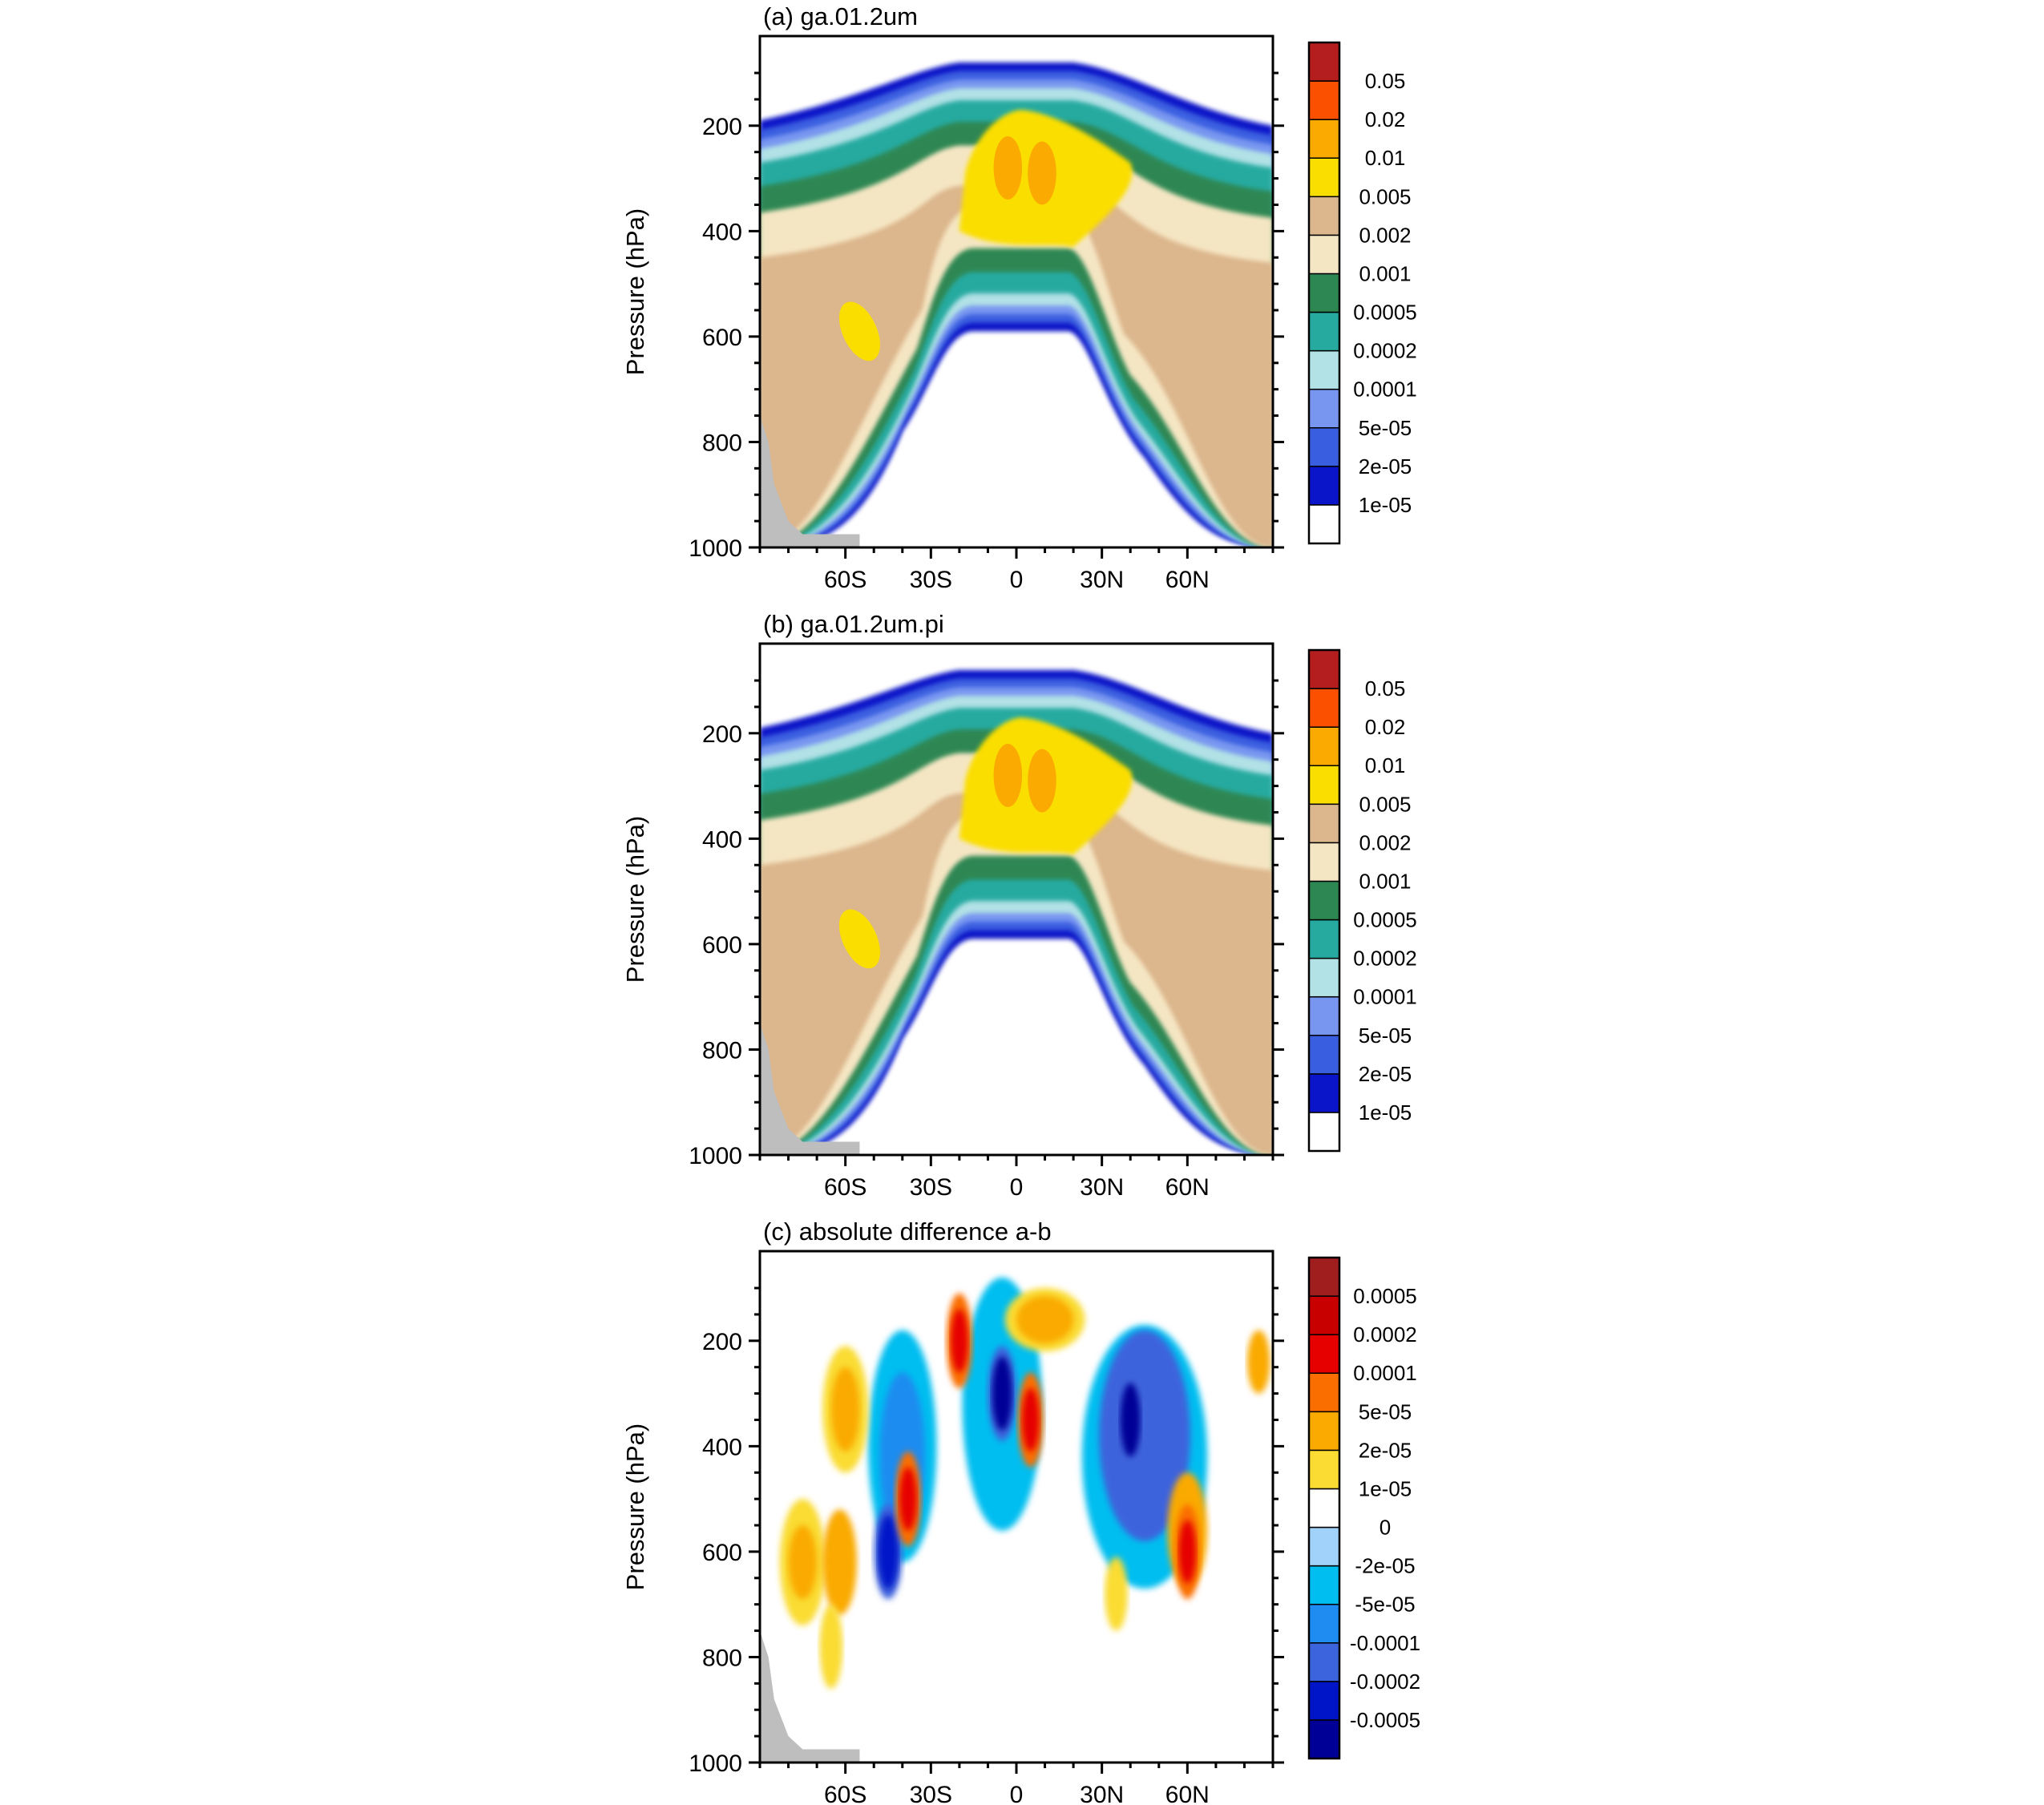 The image size is (2044, 1805). Describe the element at coordinates (1385, 1605) in the screenshot. I see `colorbar-label: -5e-05` at that location.